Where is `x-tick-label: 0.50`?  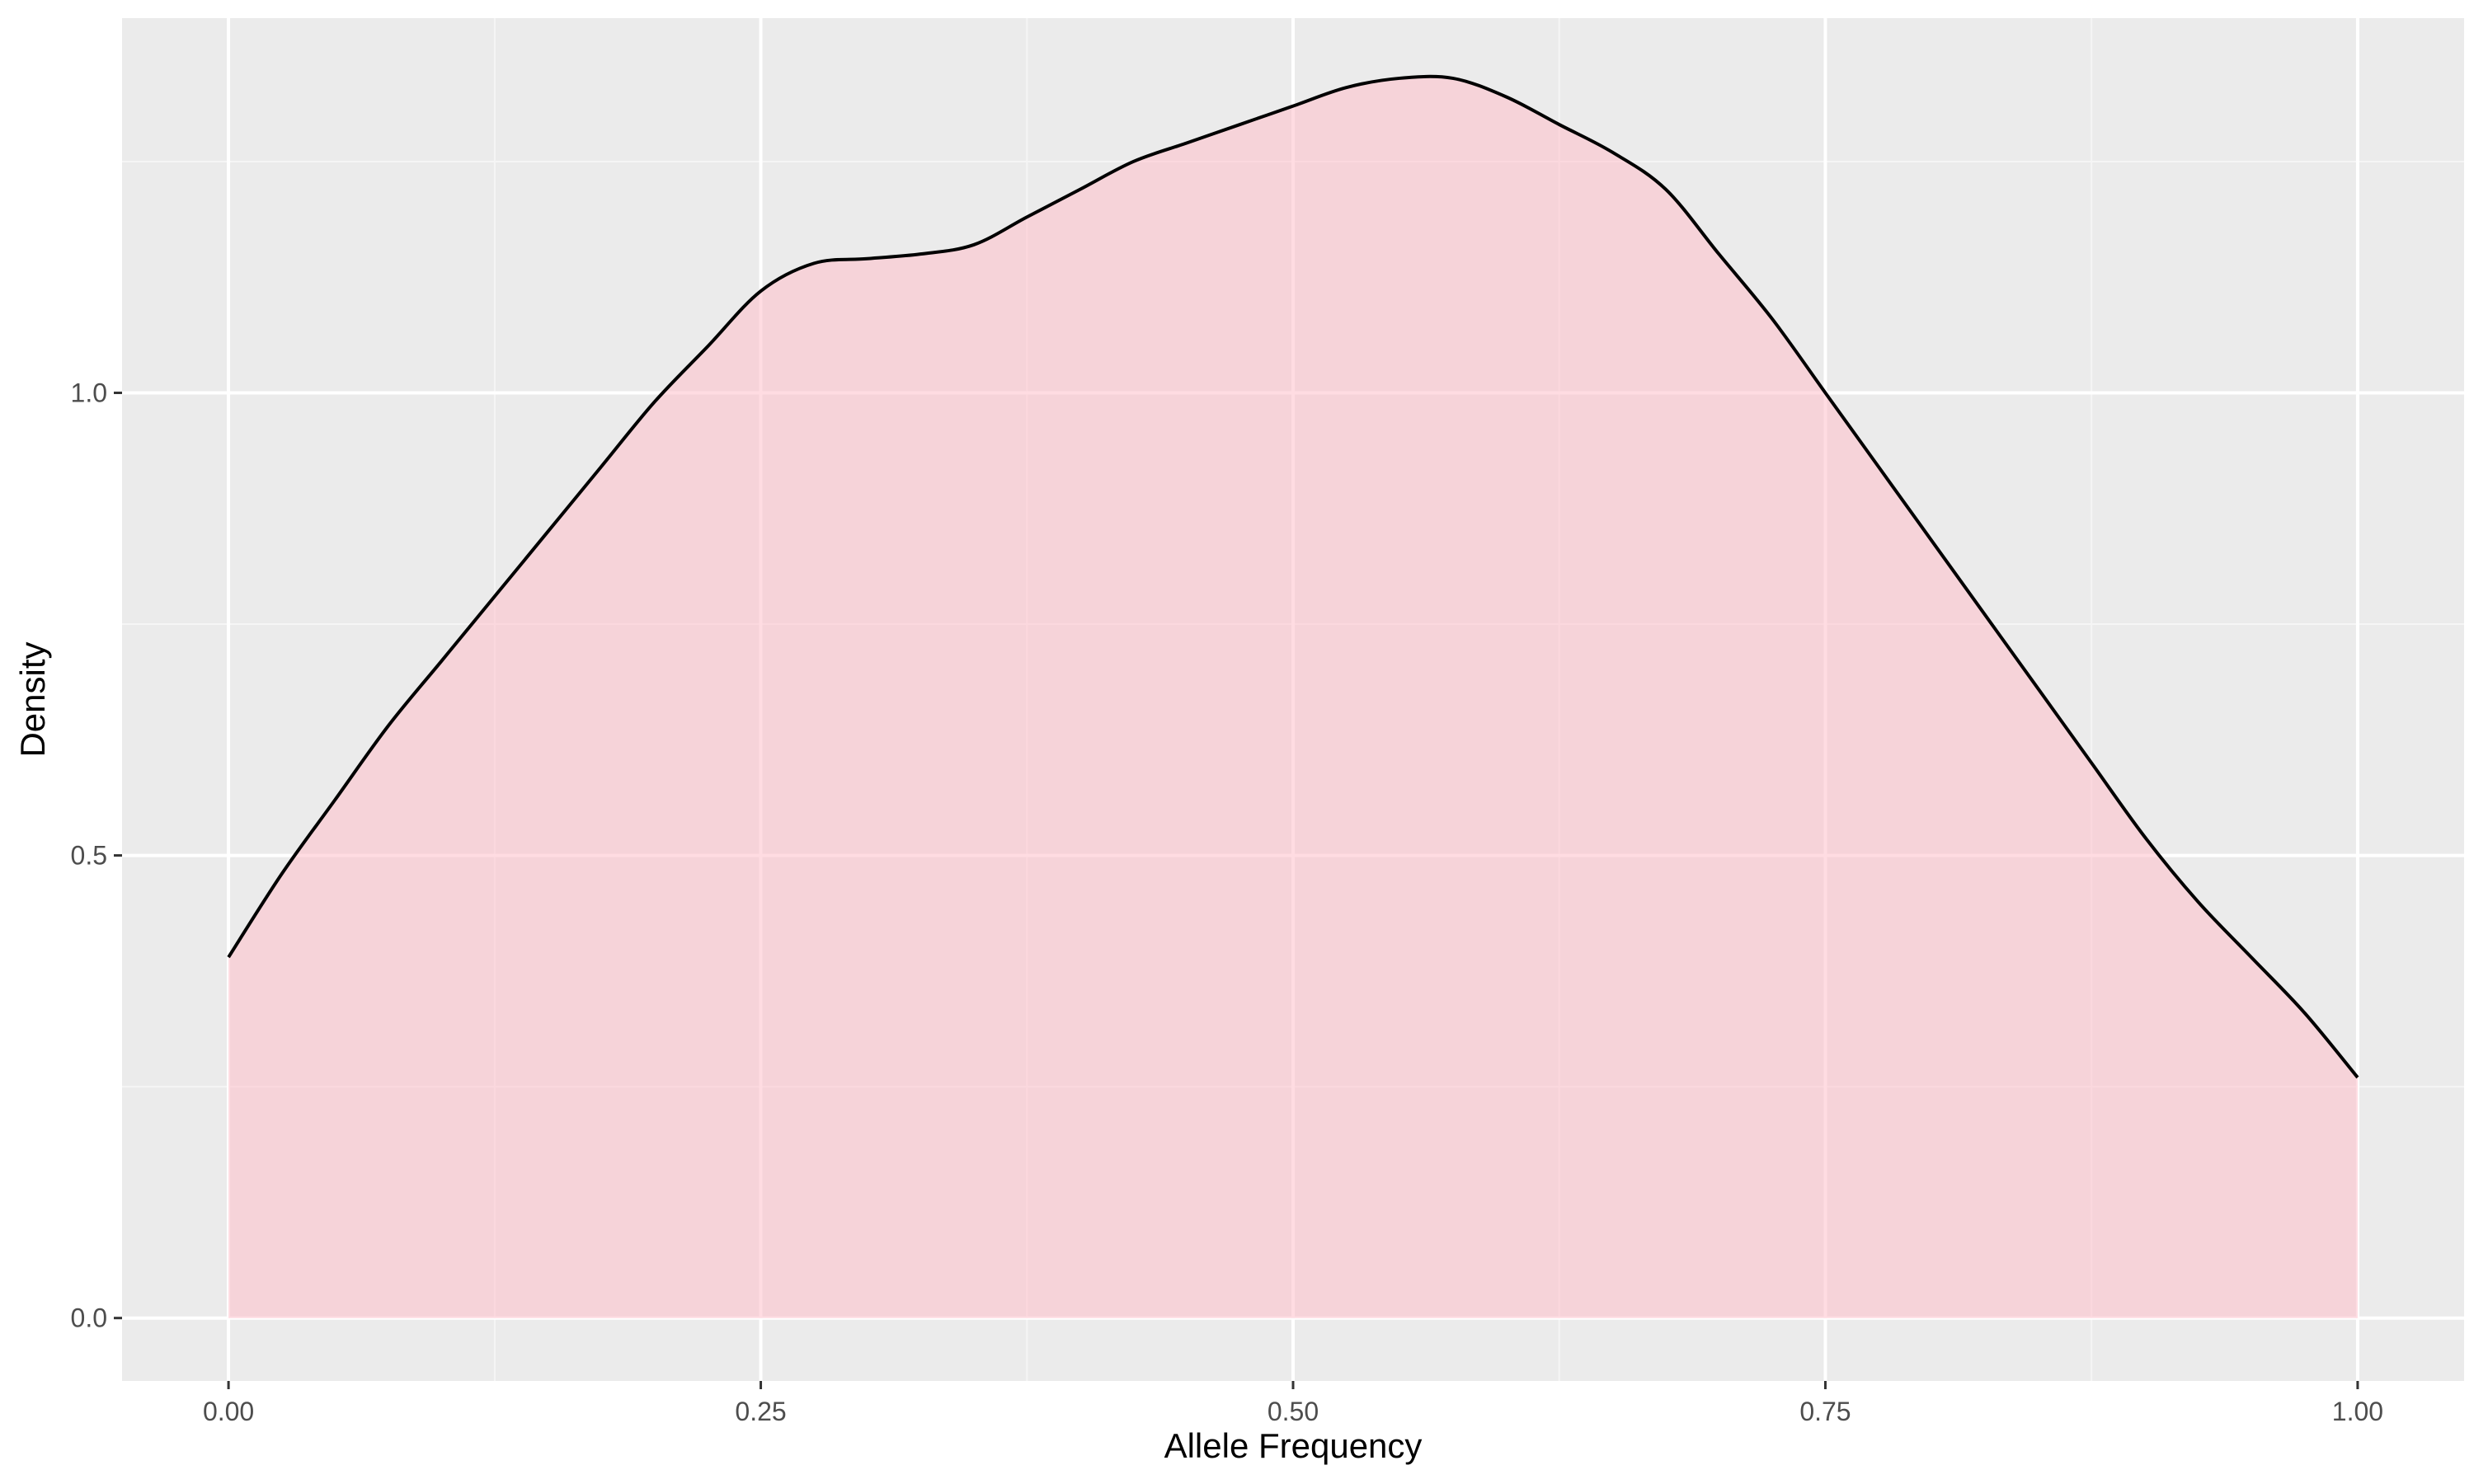
x-tick-label: 0.50 is located at coordinates (1293, 1411).